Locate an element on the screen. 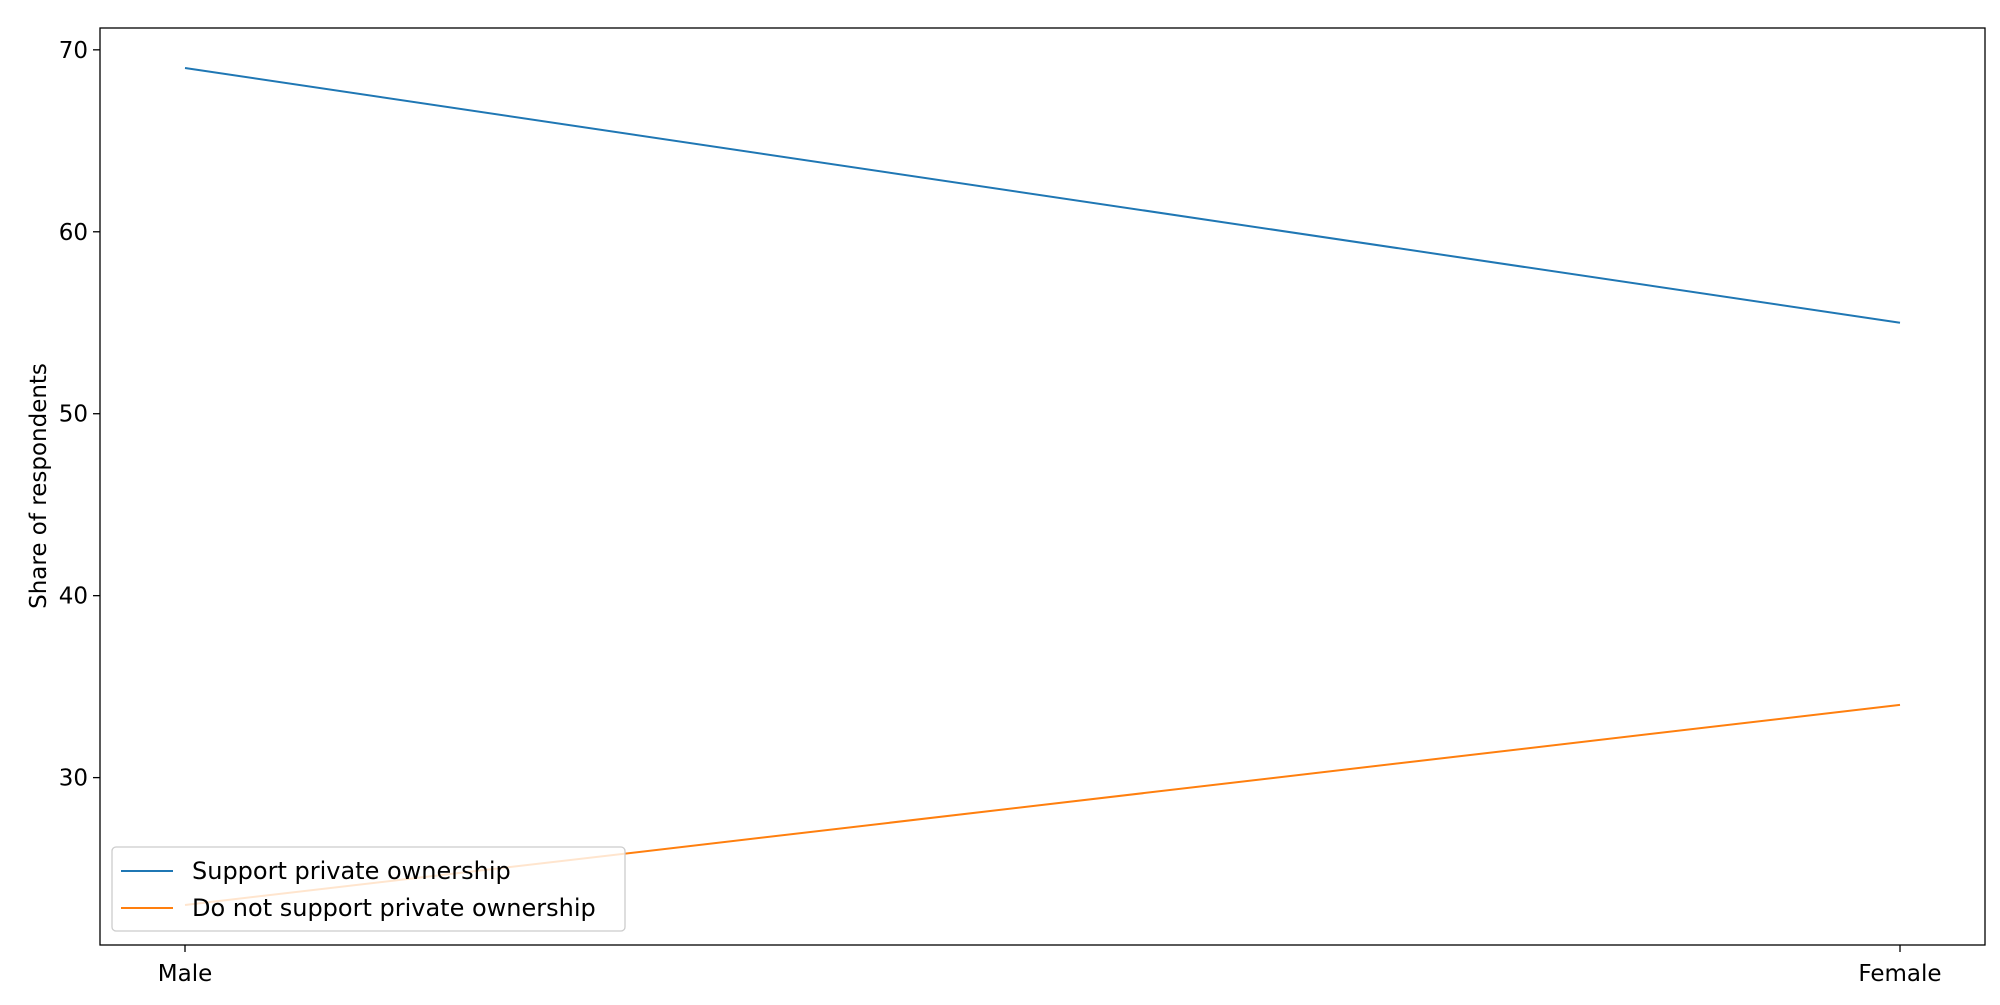 This screenshot has height=1005, width=2000. x-tick-label: Male is located at coordinates (185, 974).